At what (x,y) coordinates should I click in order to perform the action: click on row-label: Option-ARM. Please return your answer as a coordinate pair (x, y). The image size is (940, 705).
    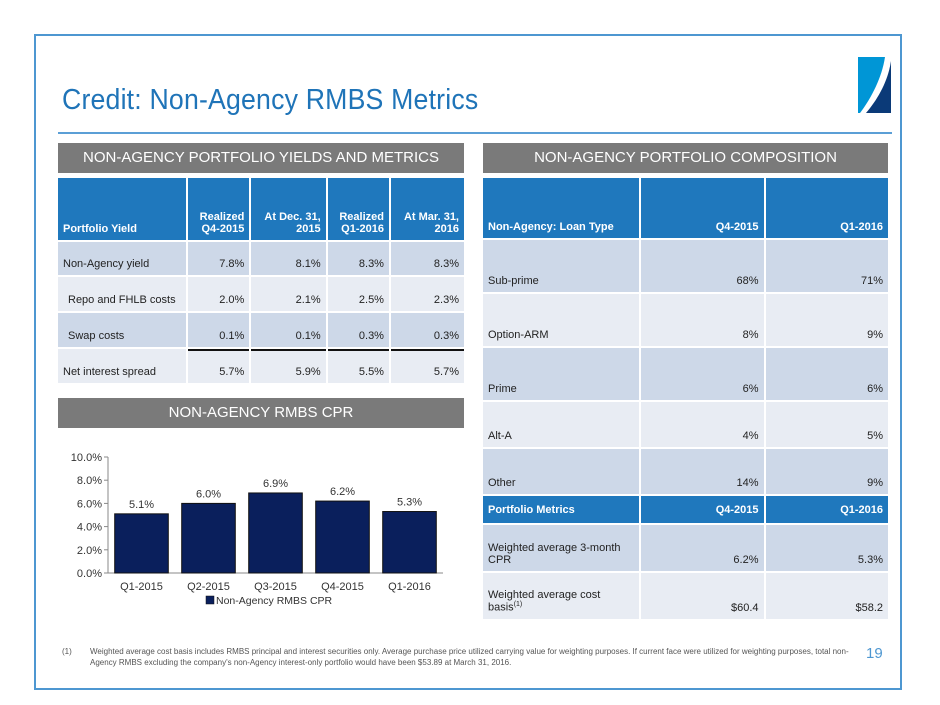
    Looking at the image, I should click on (518, 335).